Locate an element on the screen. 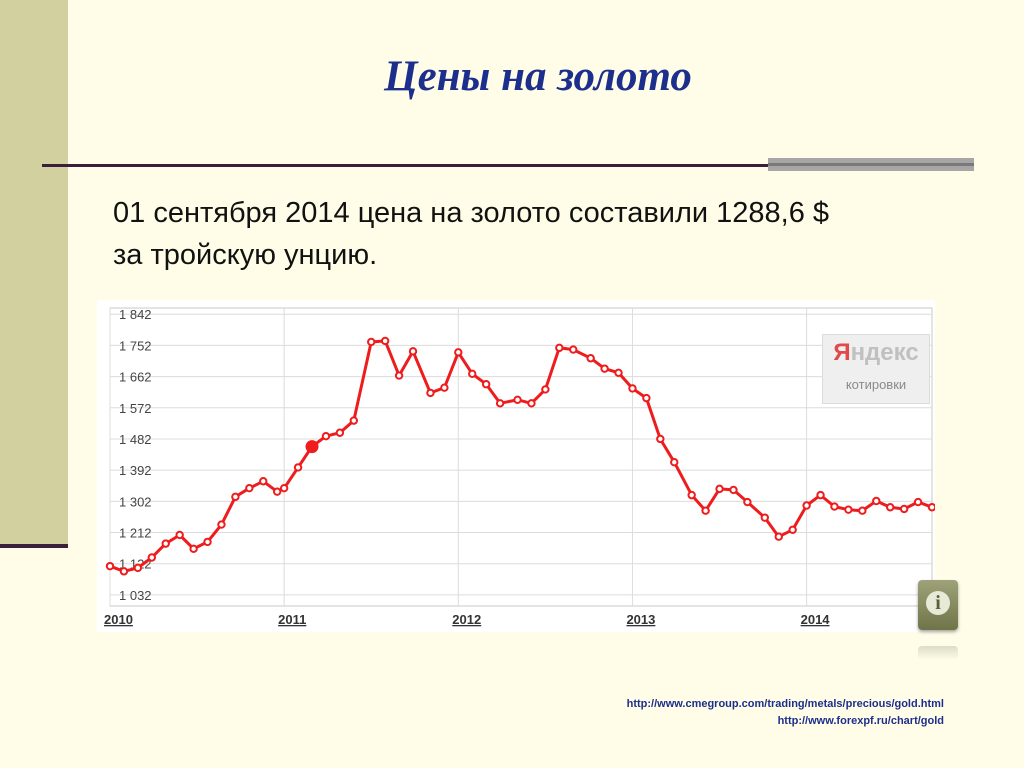  yandex-quotes-badge: Яндекс котировки is located at coordinates (876, 369).